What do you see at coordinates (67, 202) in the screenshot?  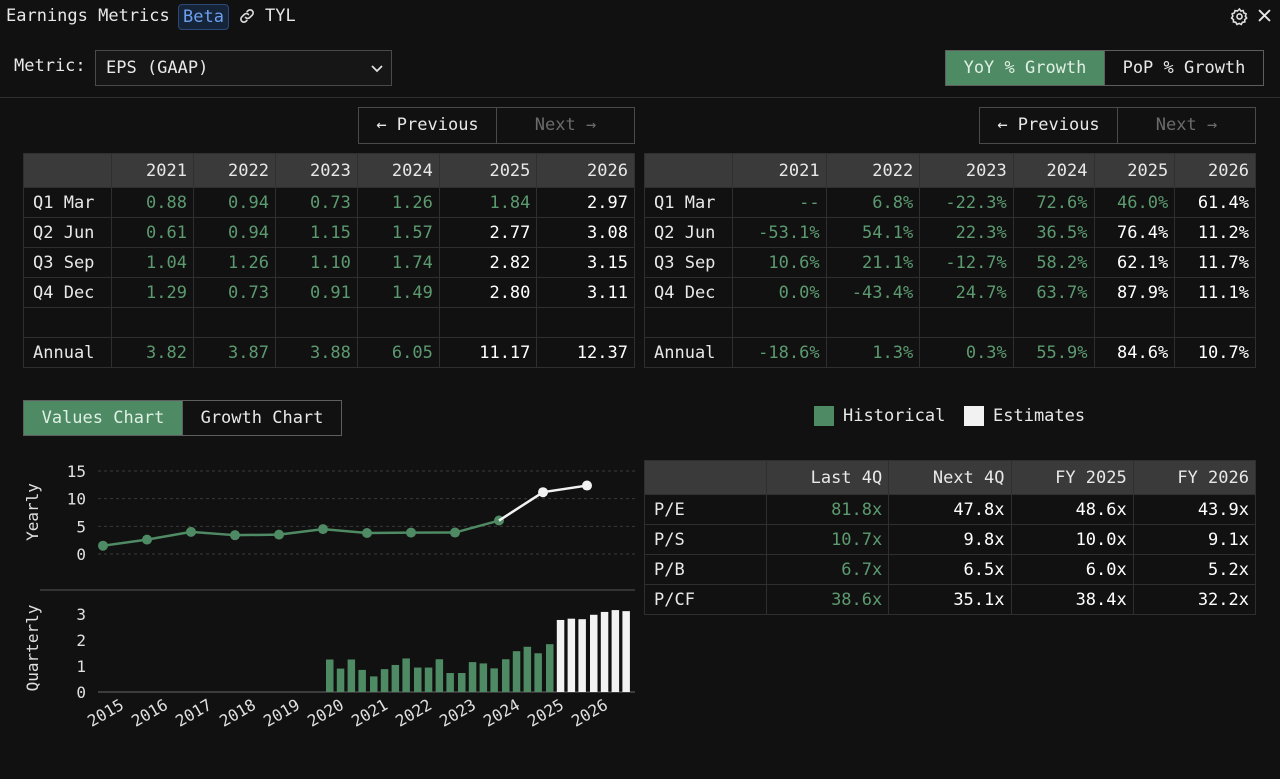 I see `values-table-row-label: Q1 Mar` at bounding box center [67, 202].